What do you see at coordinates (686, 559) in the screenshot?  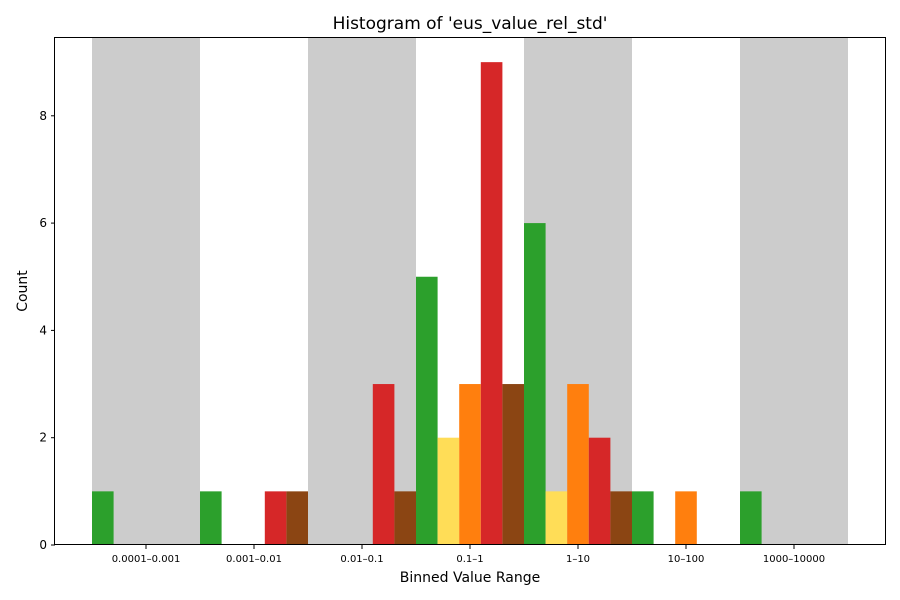 I see `x-tick-label: 10–100` at bounding box center [686, 559].